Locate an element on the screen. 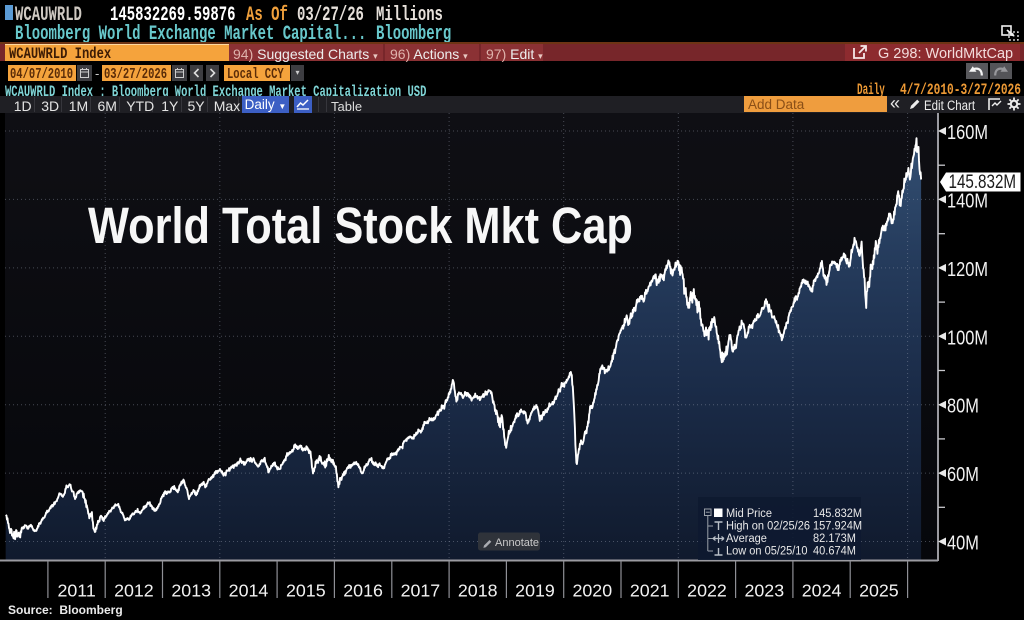 This screenshot has height=620, width=1024. svg-text: 2011 is located at coordinates (76, 590).